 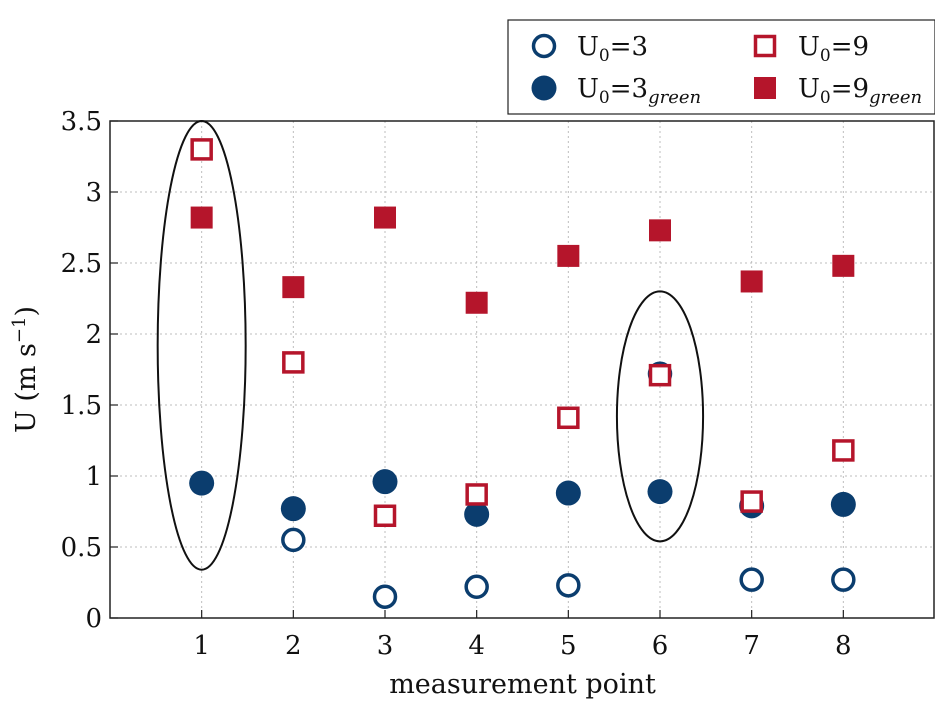 I want to click on y-tick-label: 3, so click(x=93, y=193).